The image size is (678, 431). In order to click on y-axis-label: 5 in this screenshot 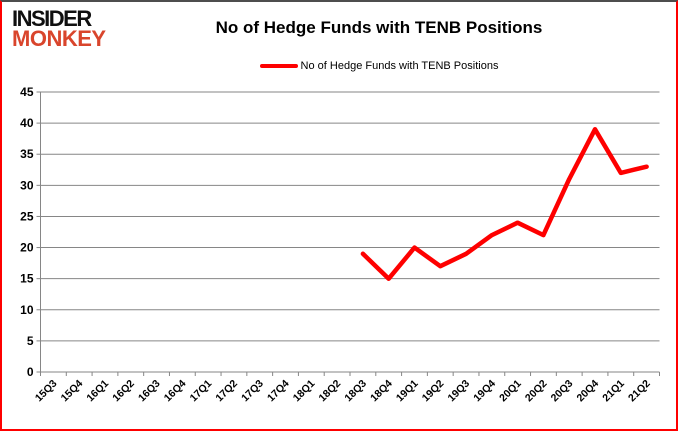, I will do `click(30, 341)`.